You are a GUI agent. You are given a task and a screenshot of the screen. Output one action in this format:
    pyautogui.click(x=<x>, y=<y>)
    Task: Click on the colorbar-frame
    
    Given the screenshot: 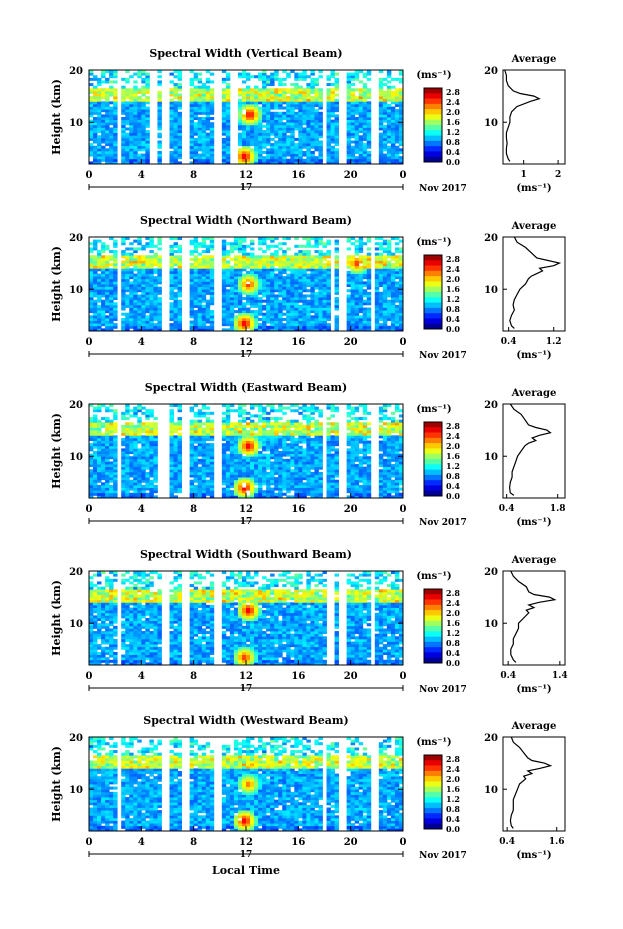 What is the action you would take?
    pyautogui.click(x=433, y=292)
    